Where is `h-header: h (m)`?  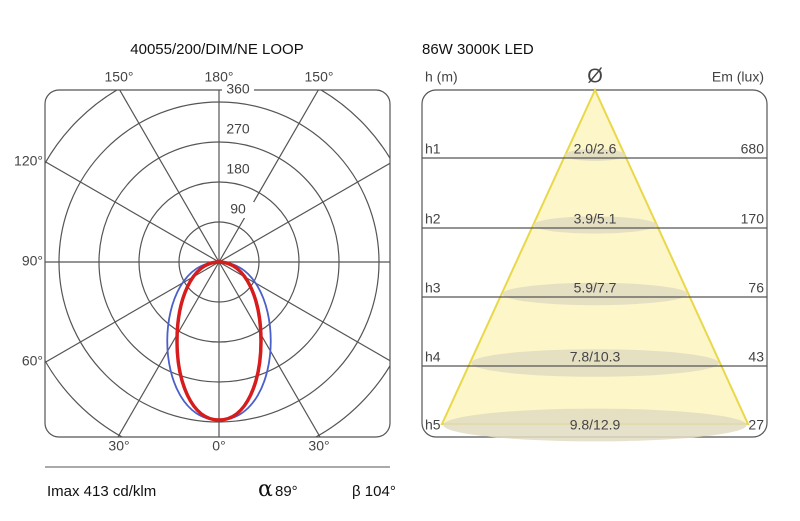
h-header: h (m) is located at coordinates (441, 77).